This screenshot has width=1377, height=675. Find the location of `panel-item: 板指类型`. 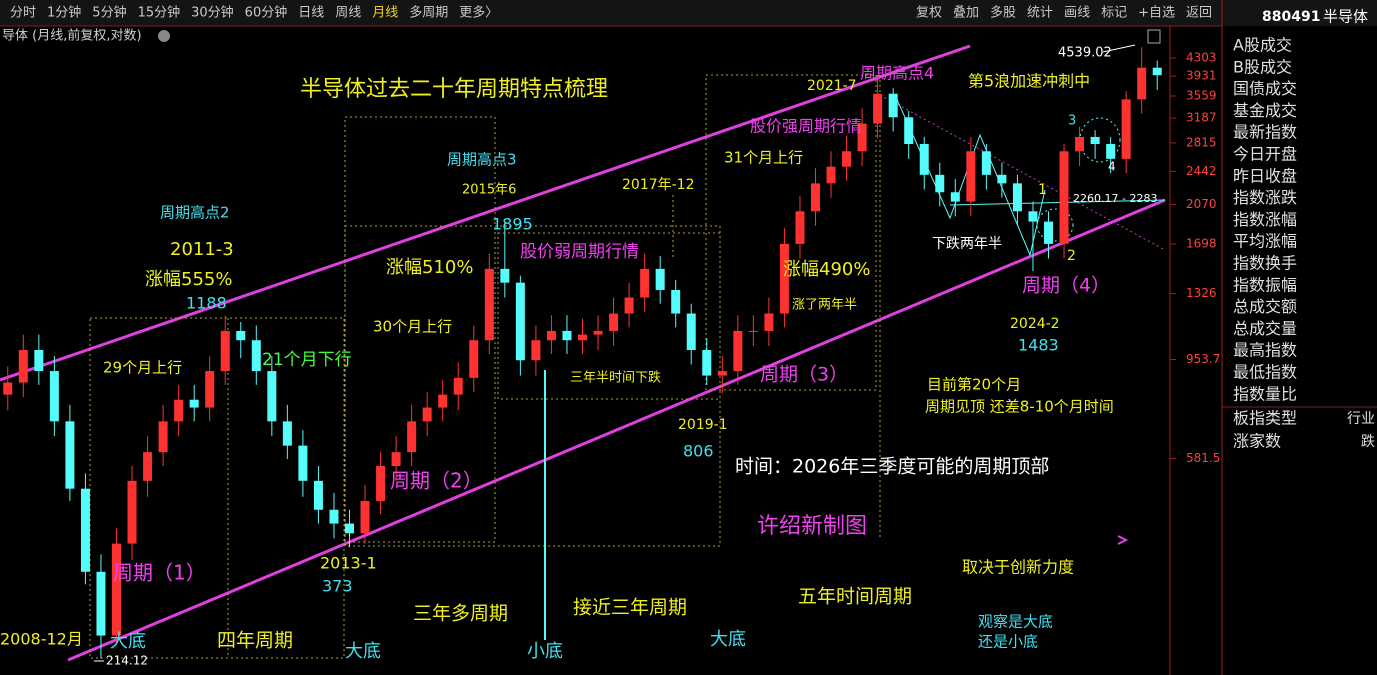

panel-item: 板指类型 is located at coordinates (1265, 418).